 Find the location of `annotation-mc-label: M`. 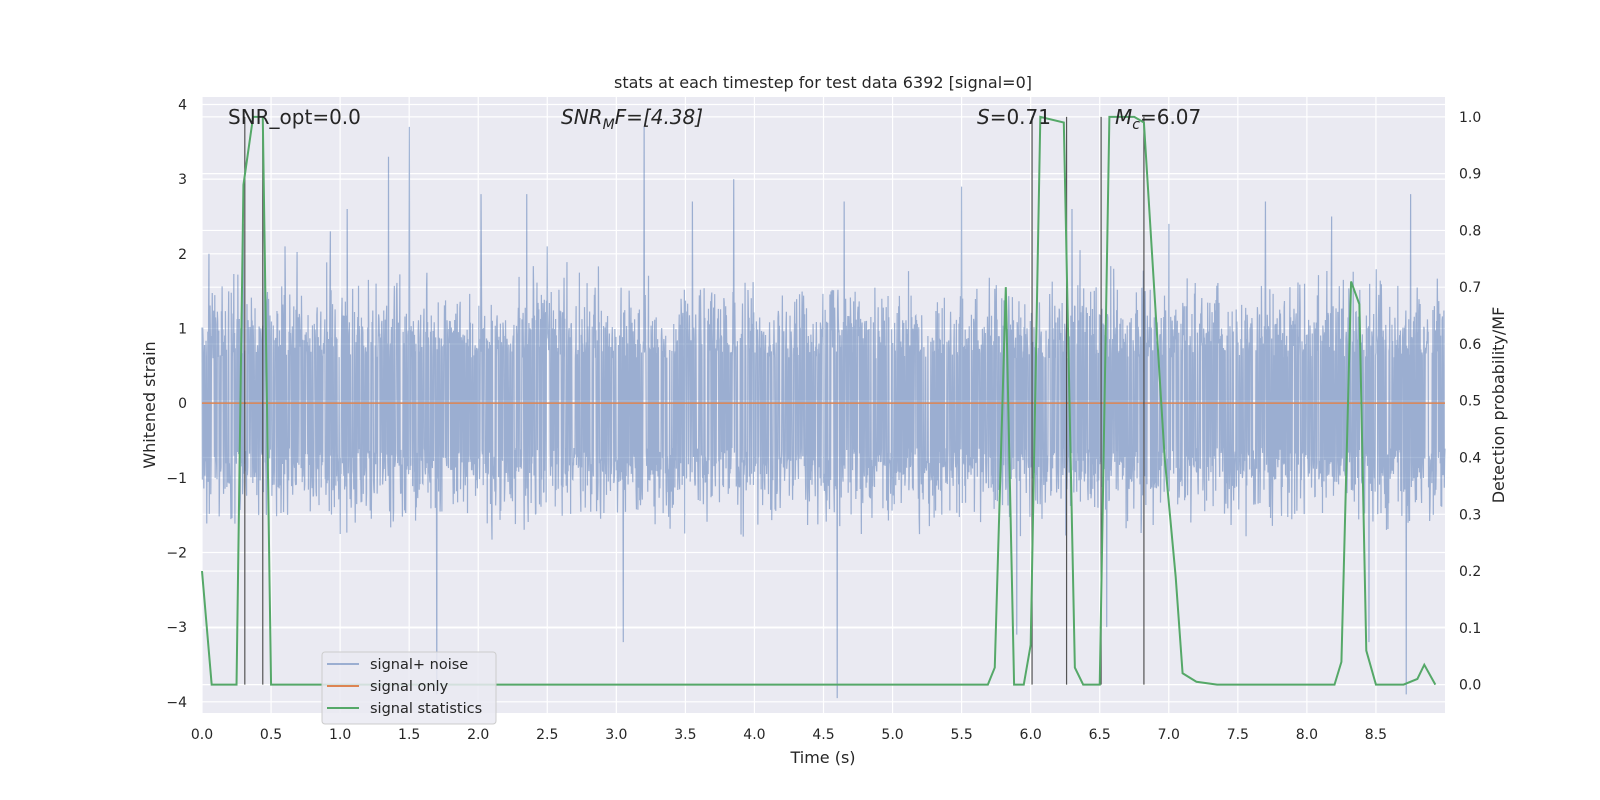

annotation-mc-label: M is located at coordinates (1123, 117).